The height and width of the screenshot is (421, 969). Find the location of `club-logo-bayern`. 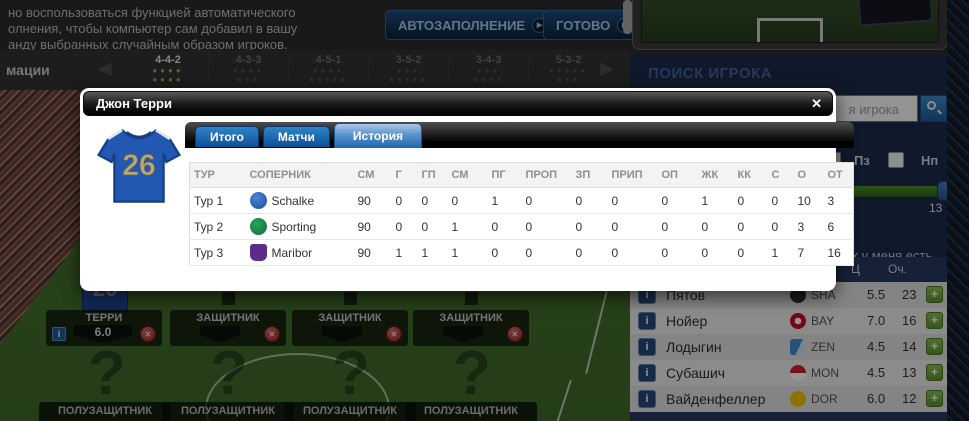

club-logo-bayern is located at coordinates (798, 321).